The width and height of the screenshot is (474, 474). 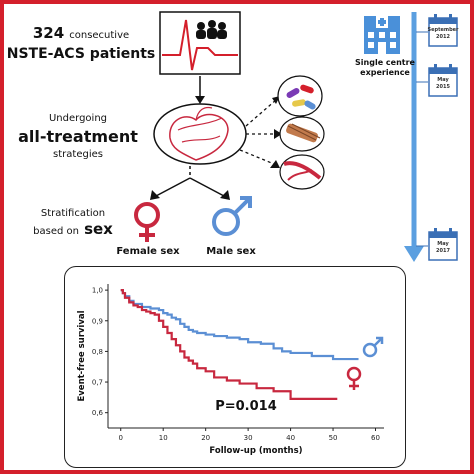 I want to click on patient-count: 324, so click(x=48, y=33).